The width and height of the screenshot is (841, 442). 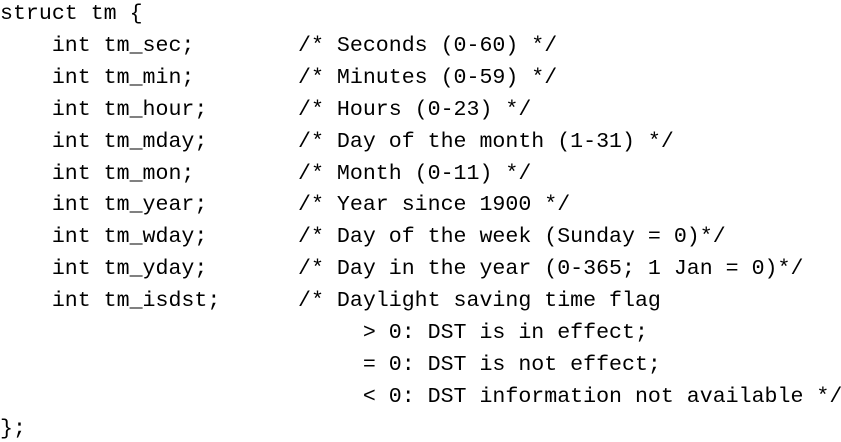 What do you see at coordinates (129, 109) in the screenshot?
I see `field-declaration: int tm_hour;` at bounding box center [129, 109].